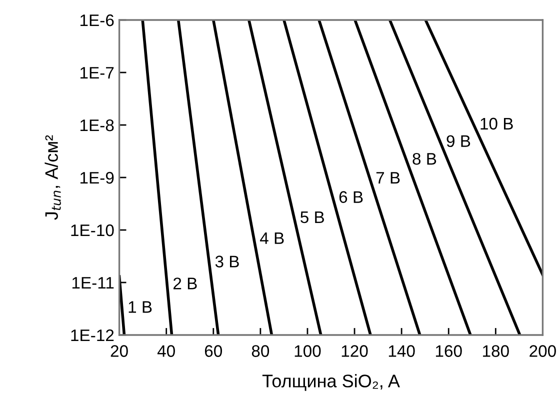  I want to click on series-label: 2 B, so click(185, 284).